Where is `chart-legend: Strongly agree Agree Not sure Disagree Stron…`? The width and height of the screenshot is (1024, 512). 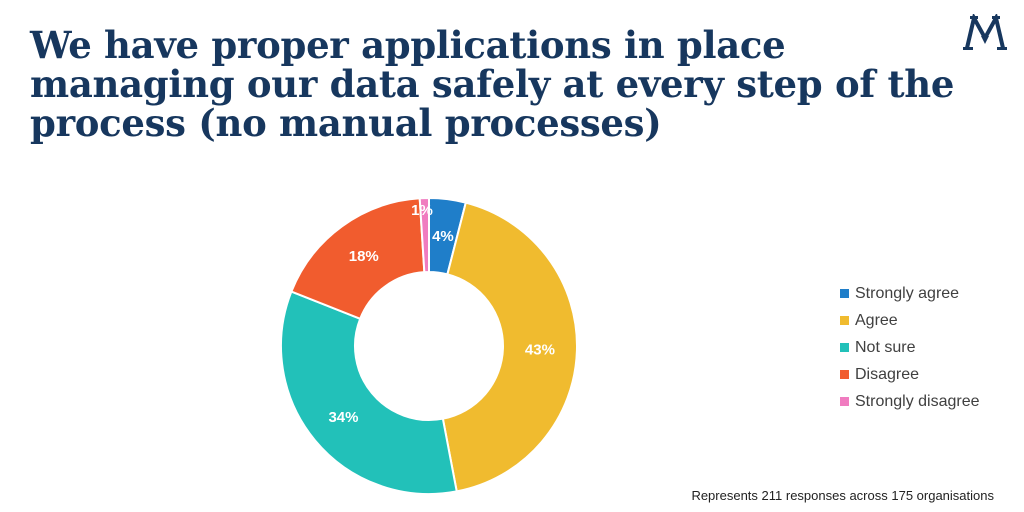 chart-legend: Strongly agree Agree Not sure Disagree Stron… is located at coordinates (910, 347).